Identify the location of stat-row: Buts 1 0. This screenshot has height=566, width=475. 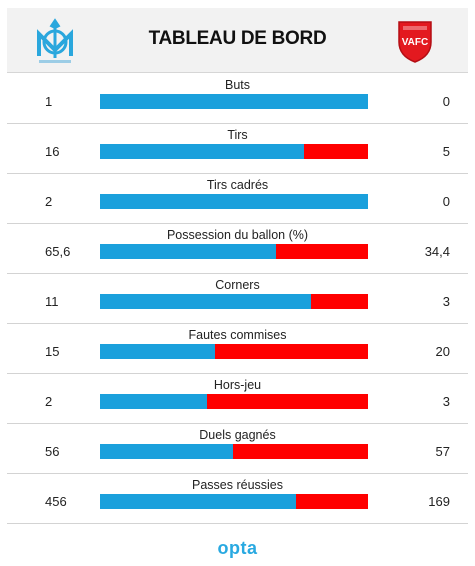
(237, 98).